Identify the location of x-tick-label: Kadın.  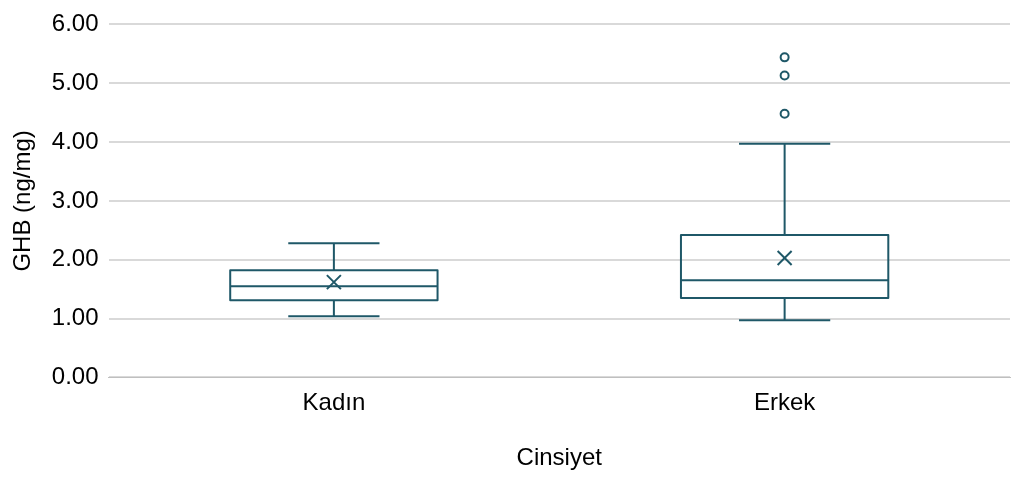
(334, 402).